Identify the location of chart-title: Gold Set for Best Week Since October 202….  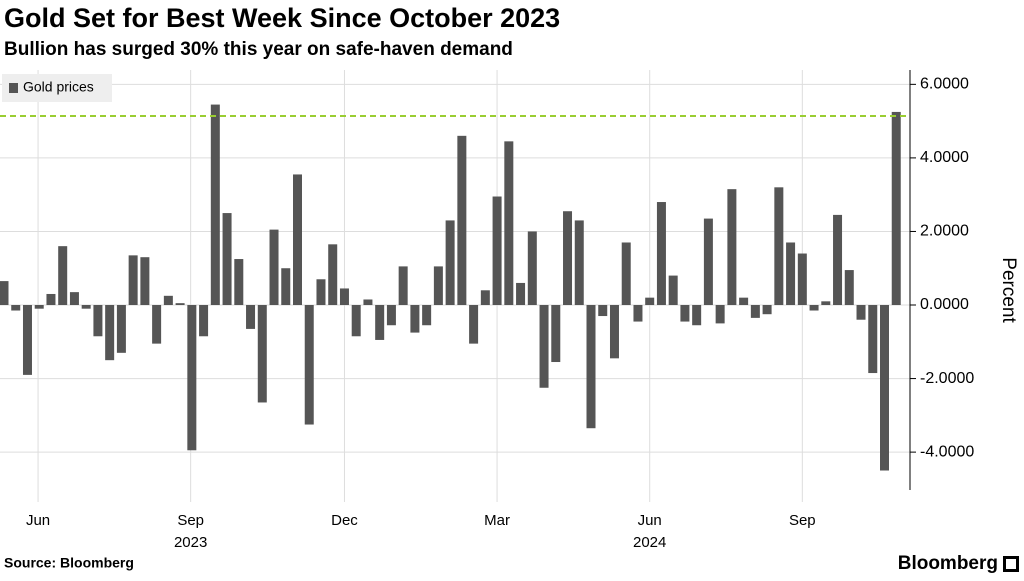
(282, 18).